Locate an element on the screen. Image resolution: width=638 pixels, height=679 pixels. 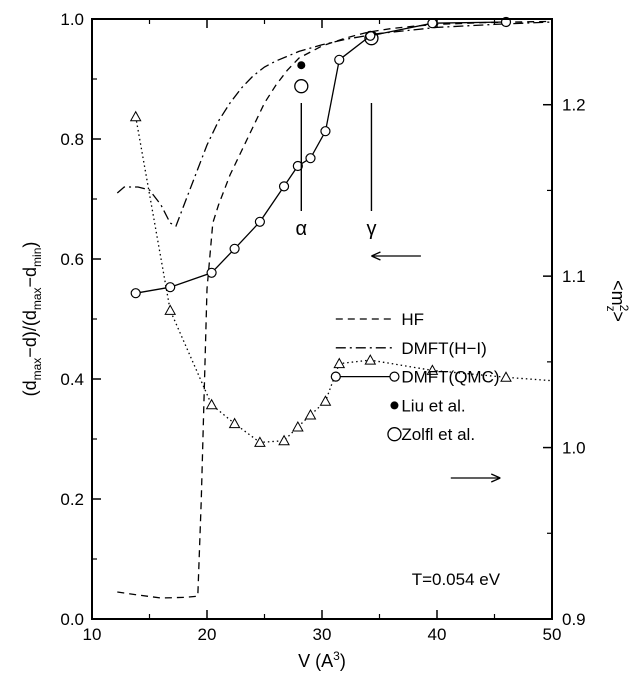
y-axis-label-part: −d)/(d is located at coordinates (30, 334).